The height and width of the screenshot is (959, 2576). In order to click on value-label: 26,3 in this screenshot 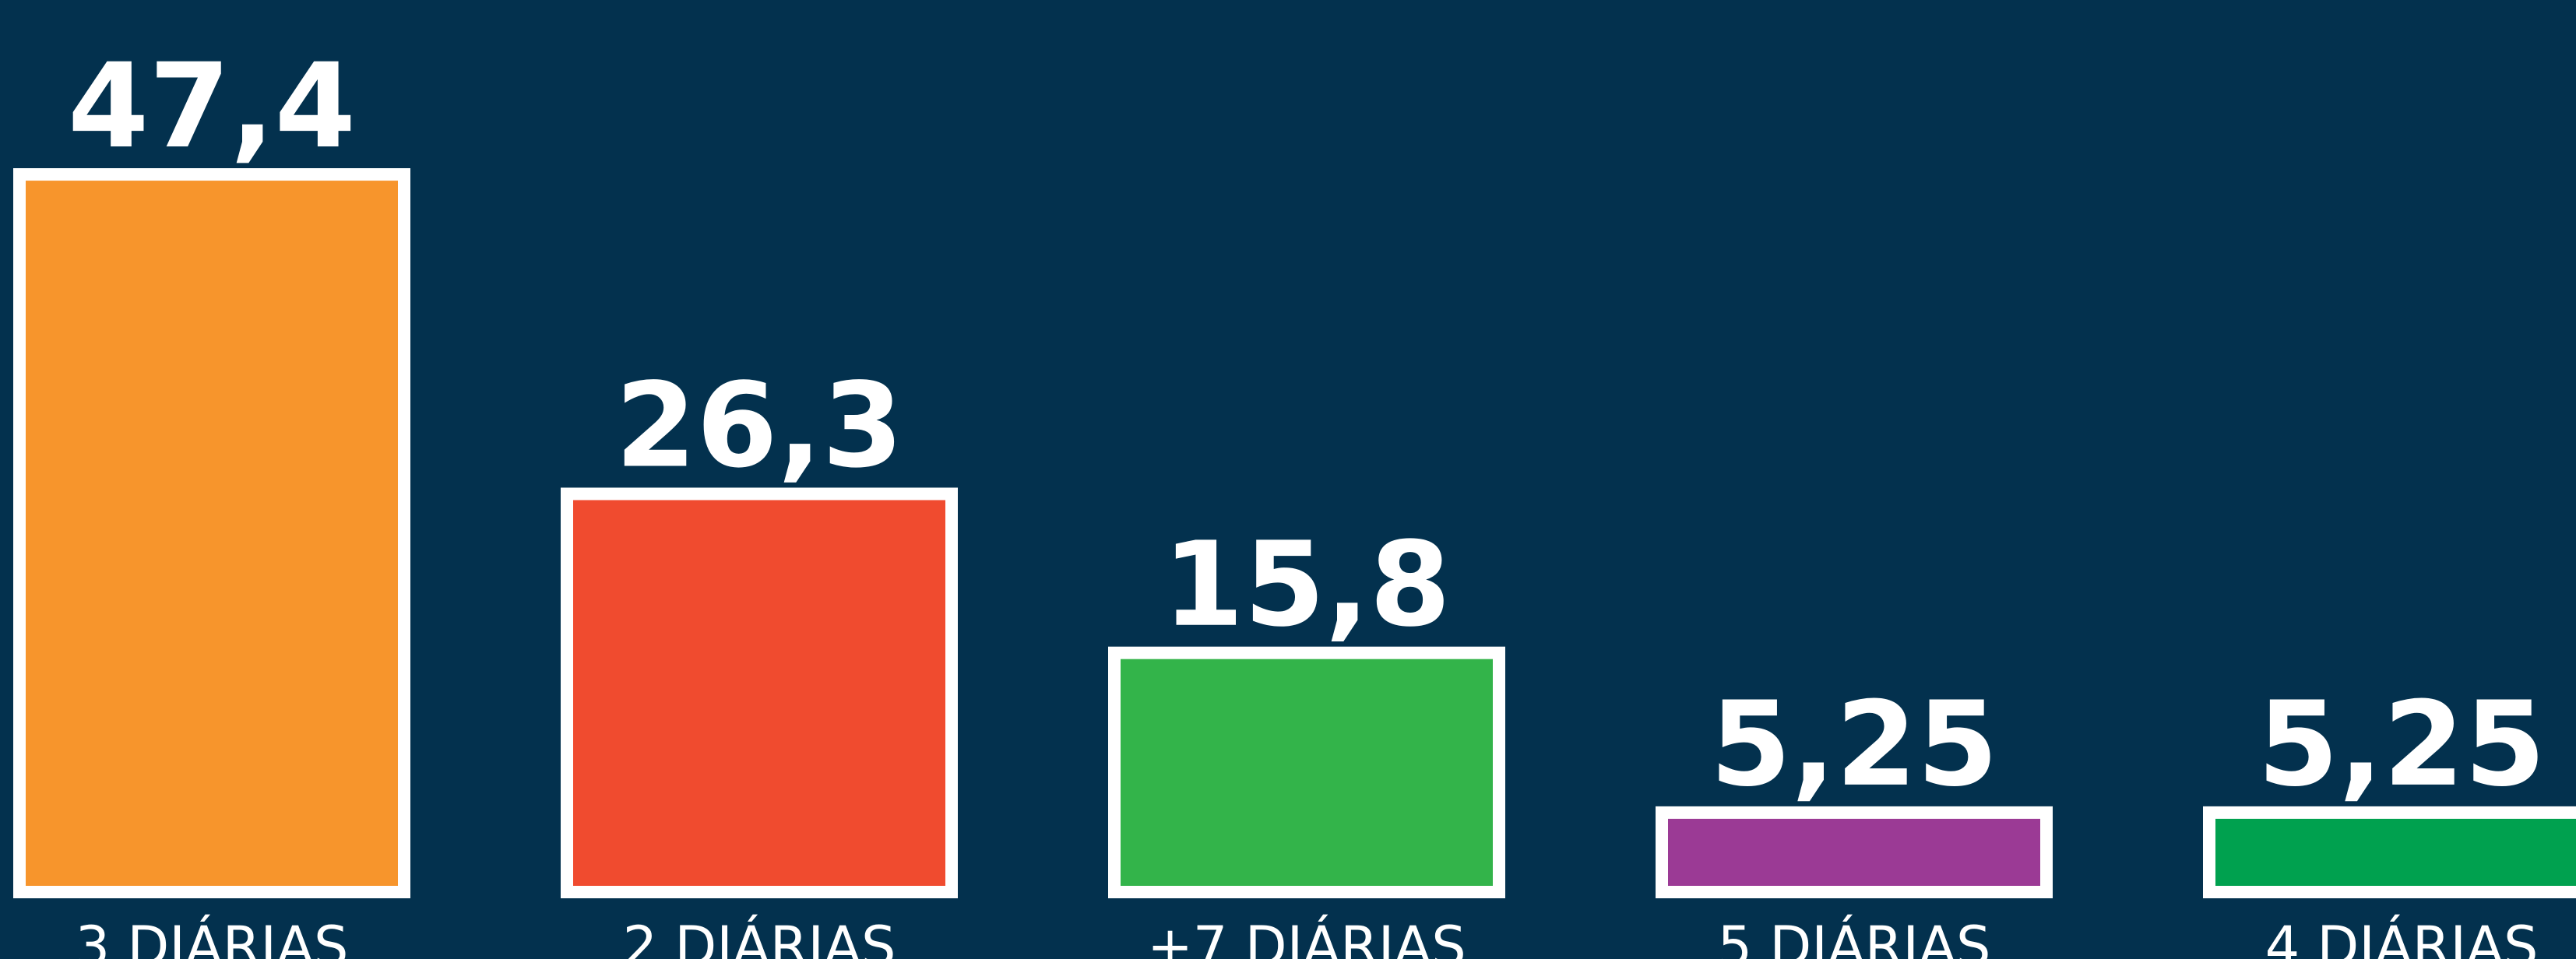, I will do `click(759, 426)`.